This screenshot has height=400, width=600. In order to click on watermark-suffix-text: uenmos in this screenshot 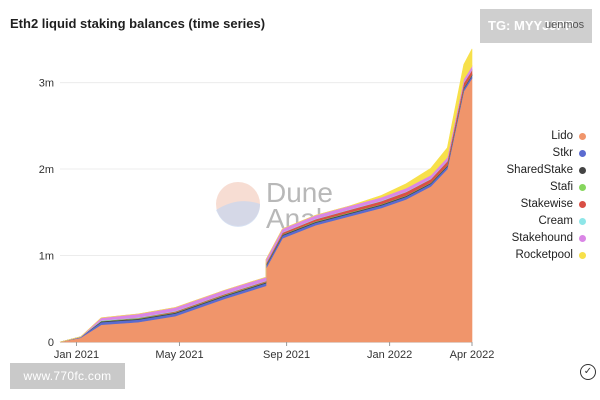, I will do `click(565, 25)`.